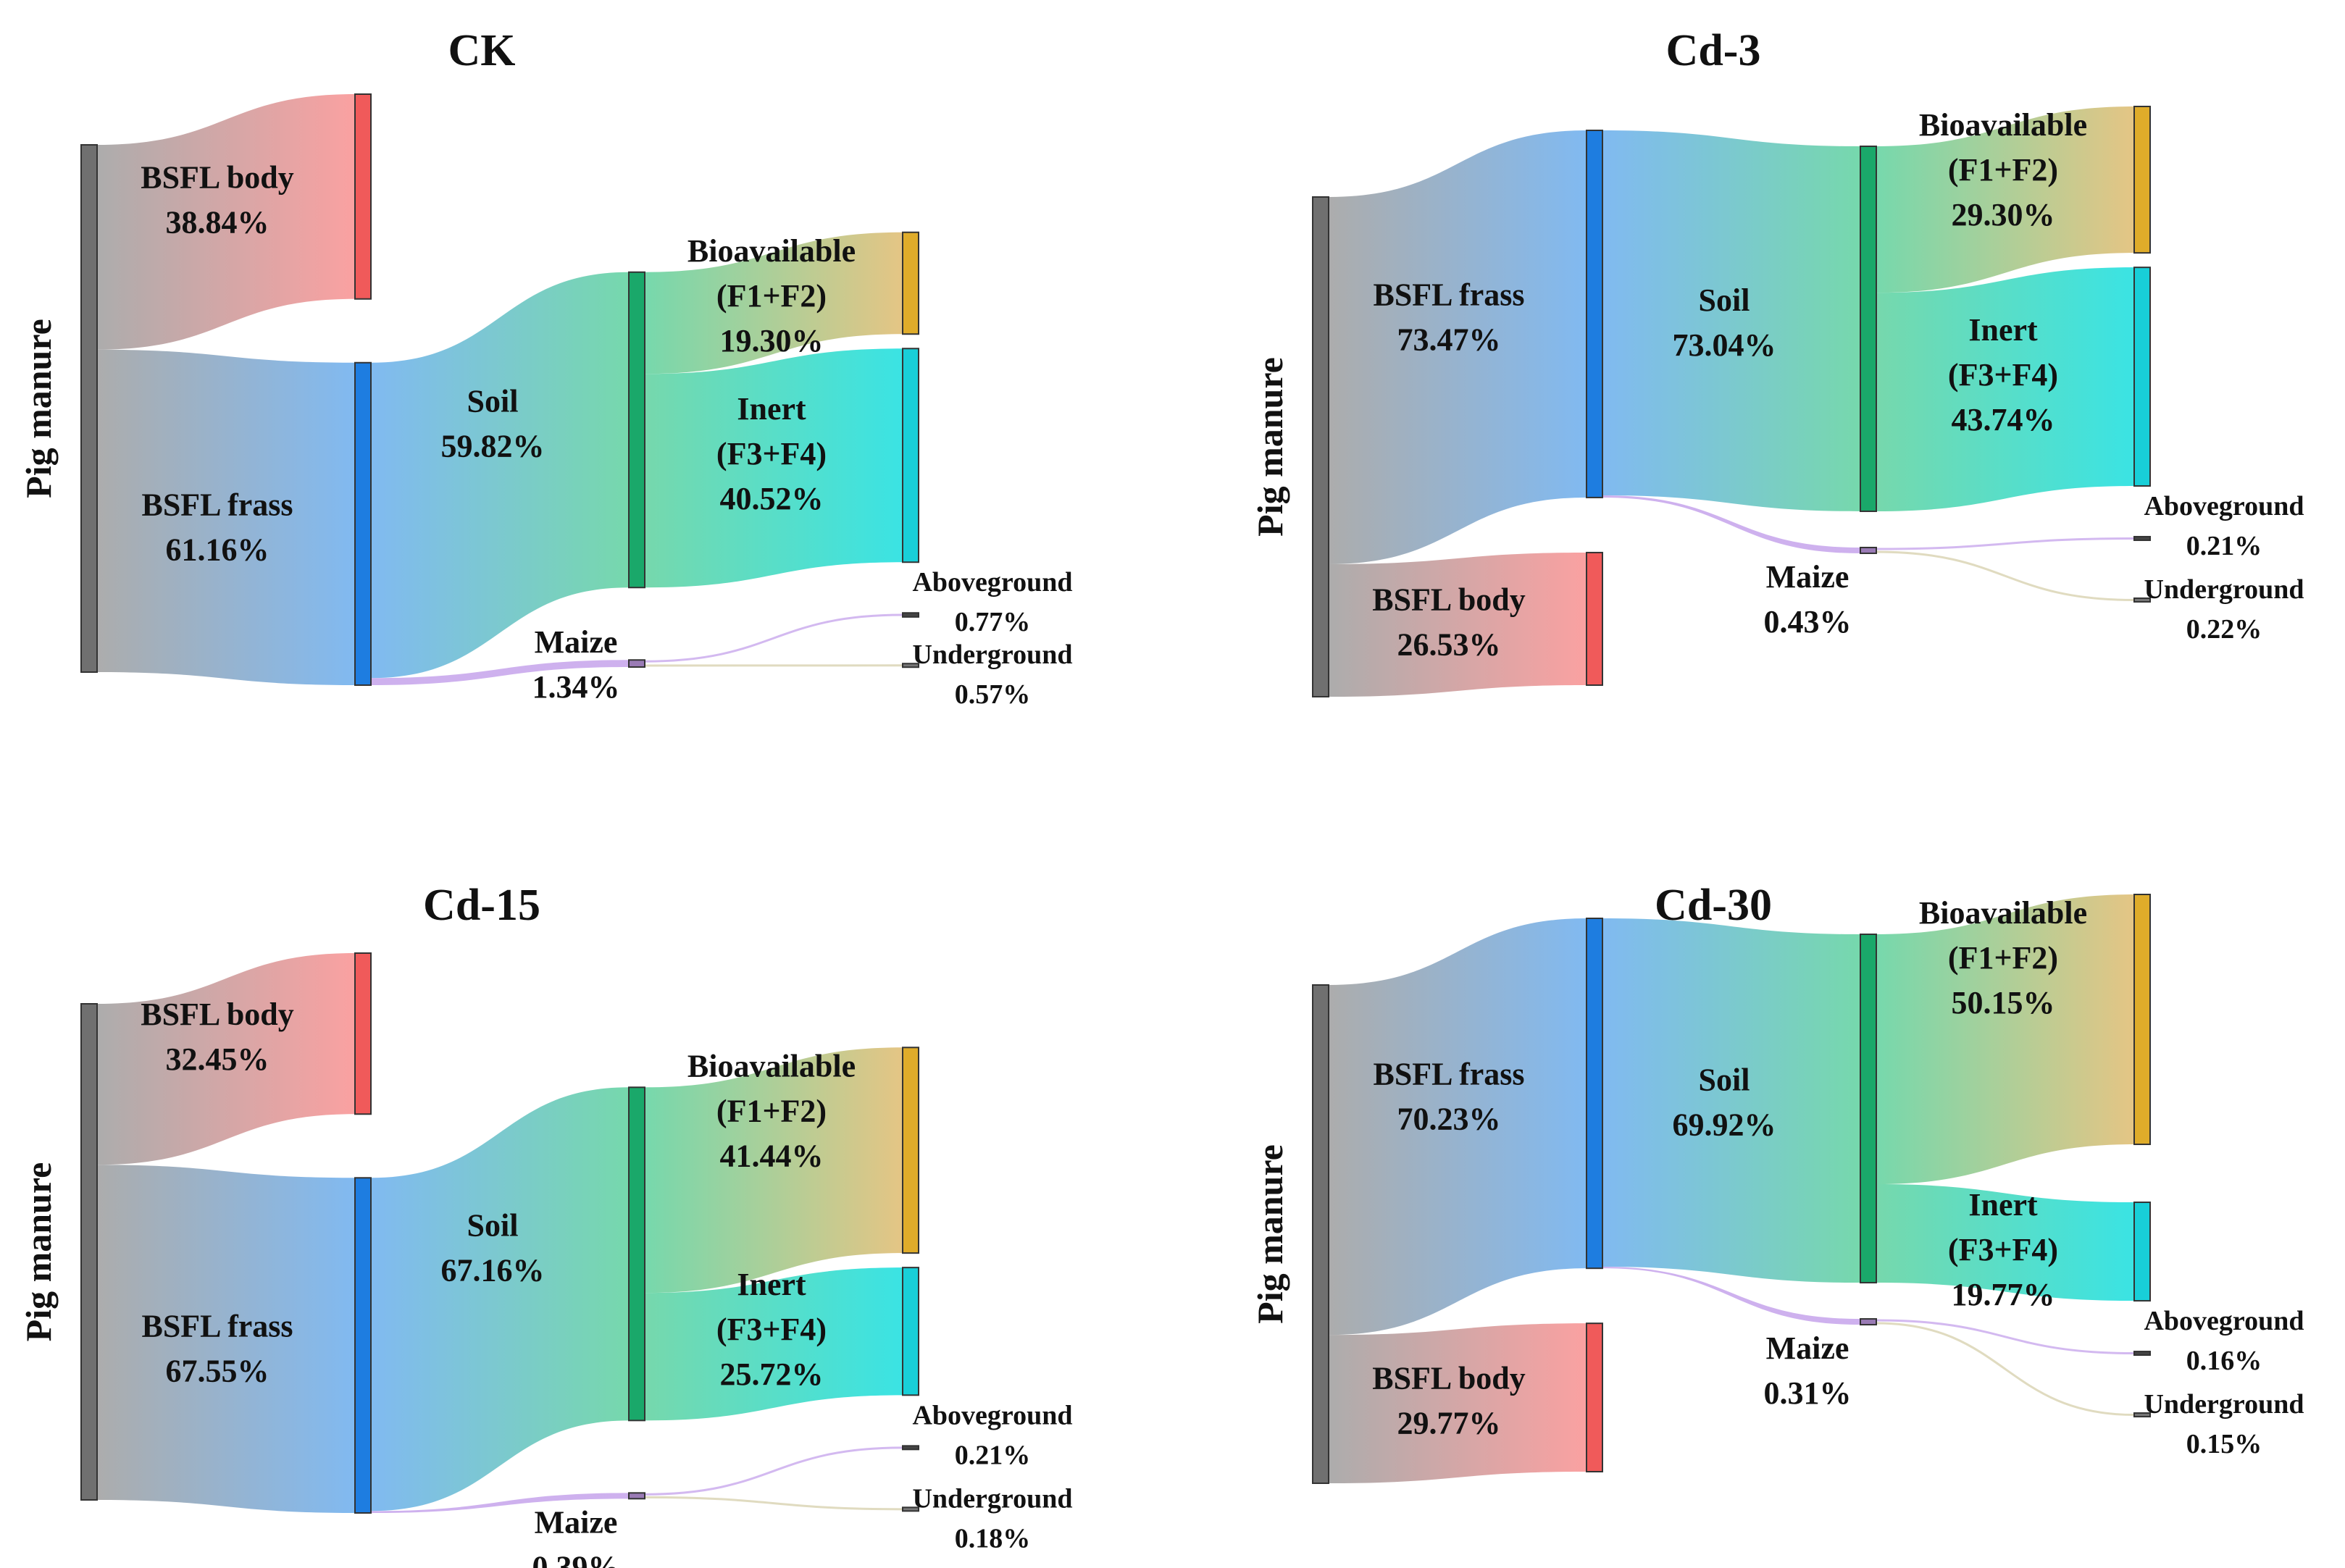 The height and width of the screenshot is (1568, 2345). Describe the element at coordinates (217, 1059) in the screenshot. I see `label-bsfl-body-value: 32.45%` at that location.